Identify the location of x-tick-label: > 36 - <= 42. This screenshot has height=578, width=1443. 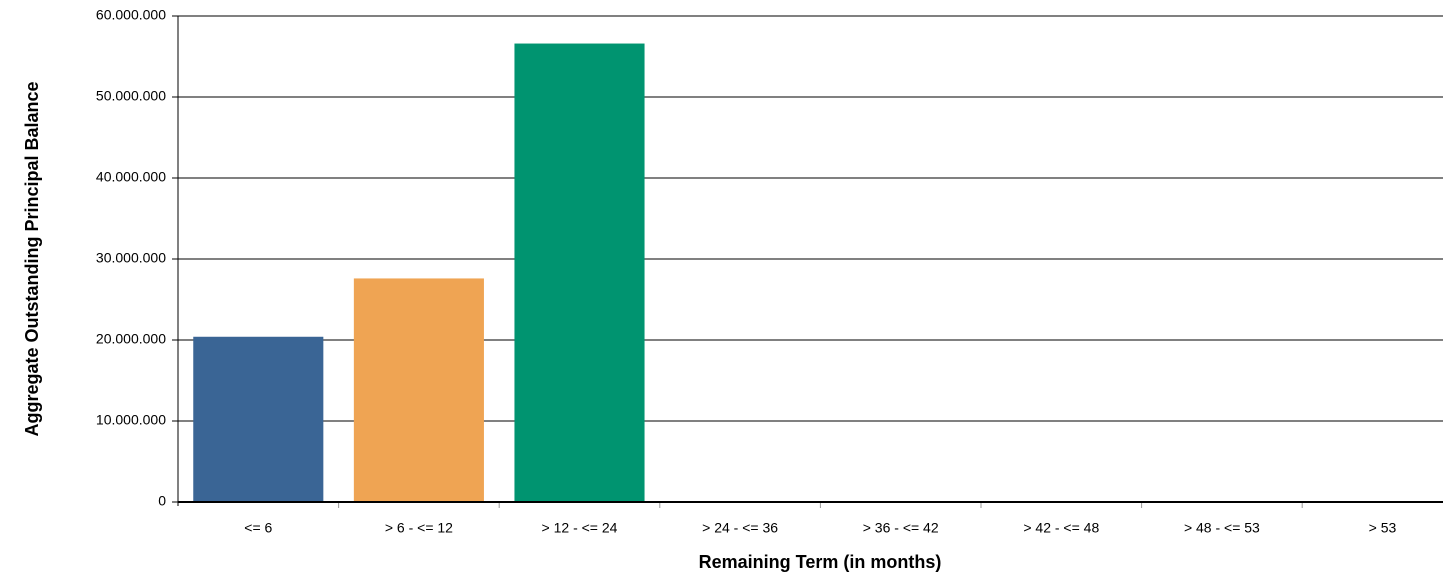
(901, 528).